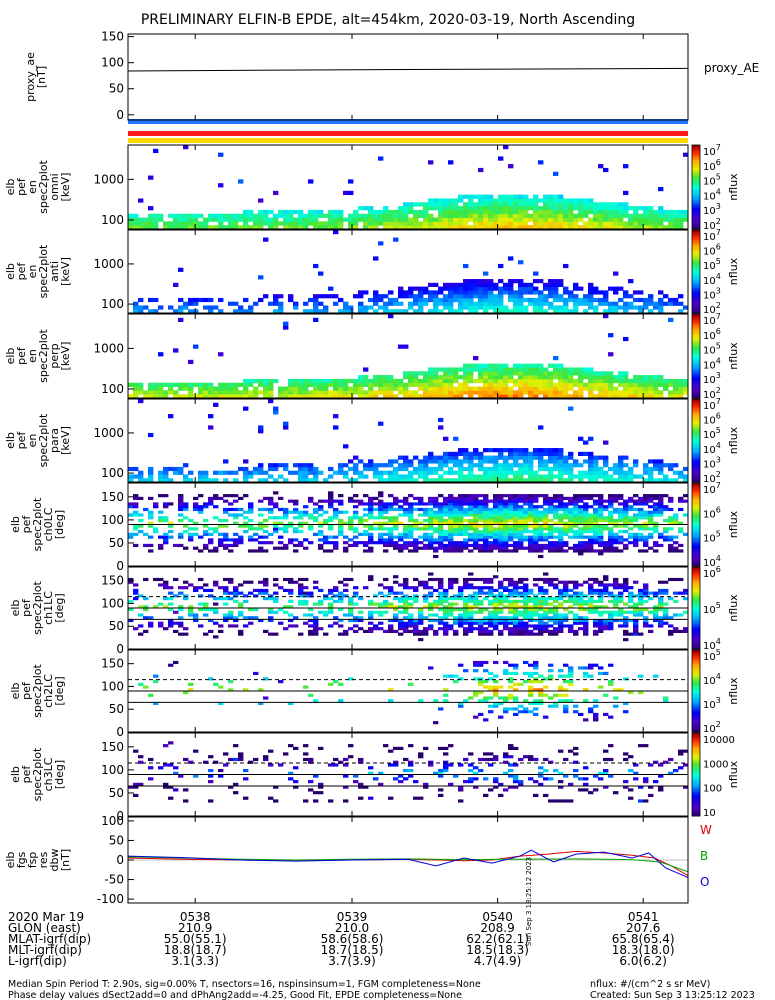 The width and height of the screenshot is (775, 1000). What do you see at coordinates (712, 537) in the screenshot?
I see `colorbar-tick-label: 105` at bounding box center [712, 537].